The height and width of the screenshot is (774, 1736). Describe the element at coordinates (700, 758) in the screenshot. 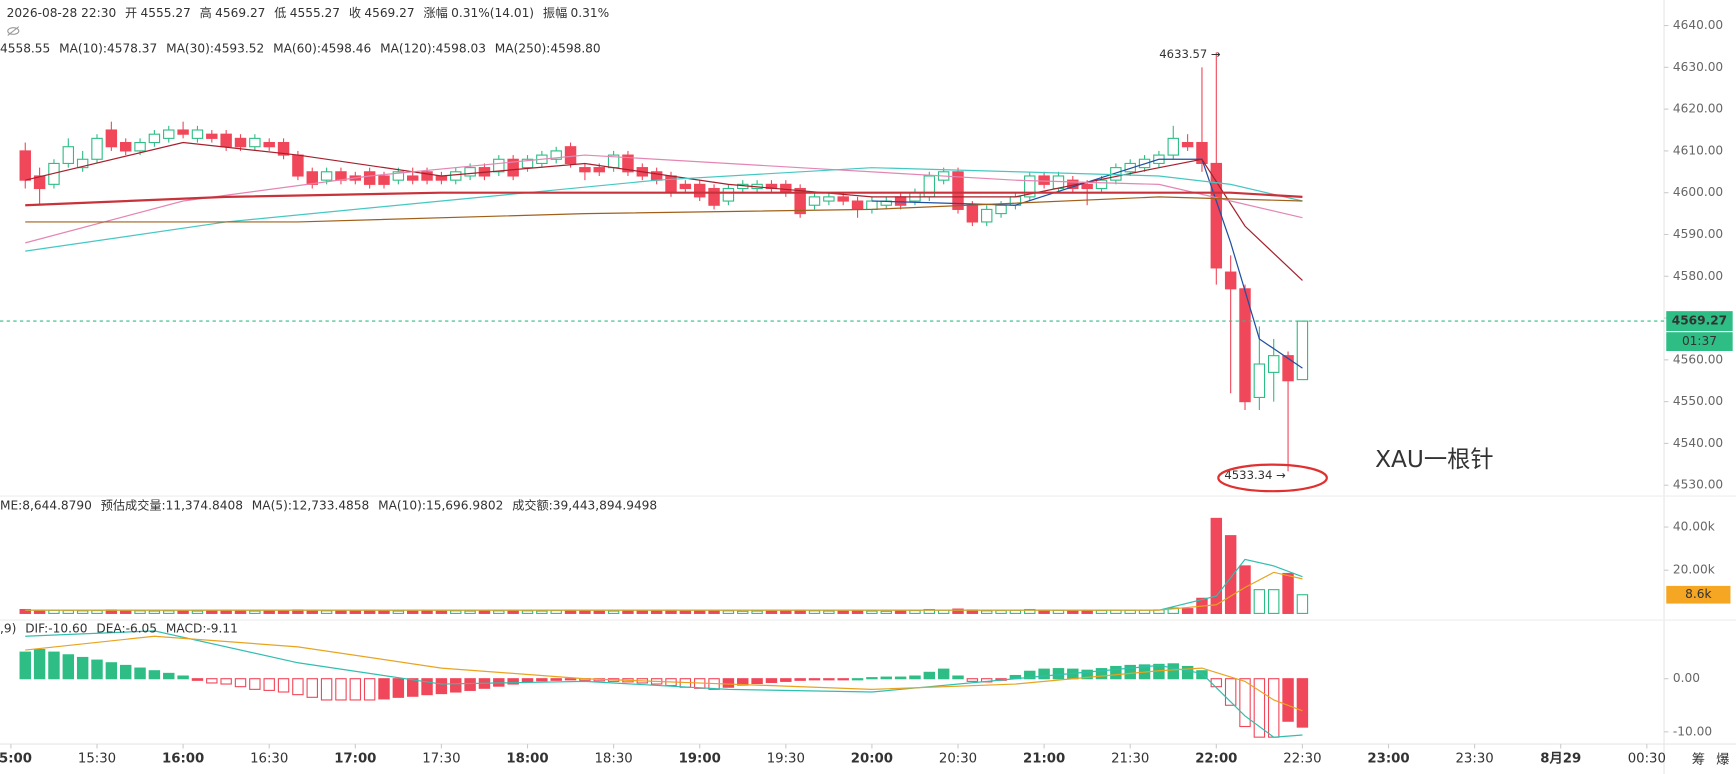

I see `x-tick-label: 19:00` at that location.